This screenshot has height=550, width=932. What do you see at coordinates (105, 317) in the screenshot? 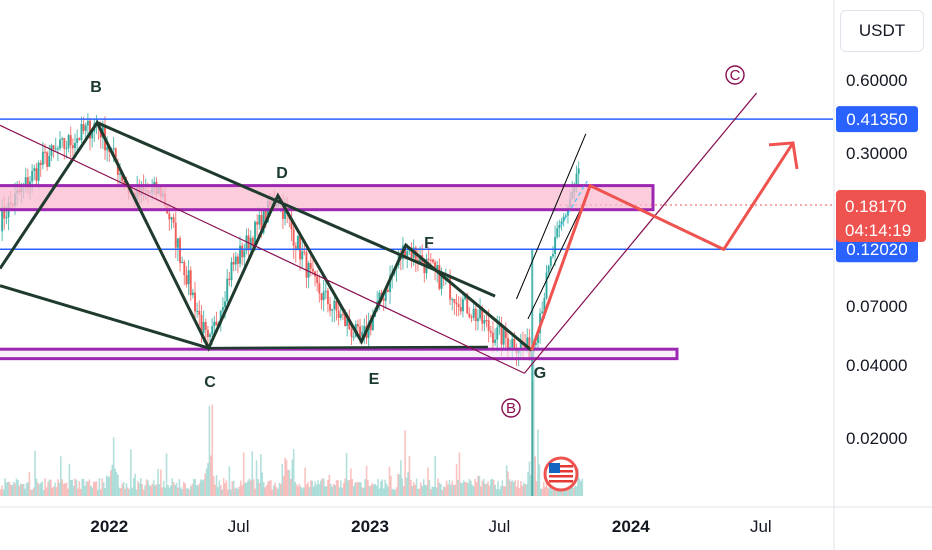
I see `wedge-lower-line` at bounding box center [105, 317].